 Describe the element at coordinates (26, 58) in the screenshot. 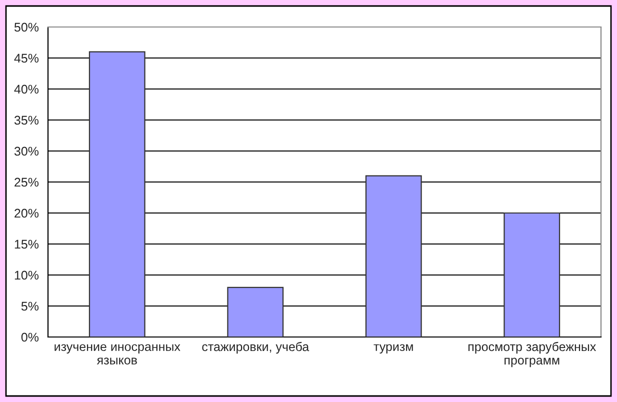

I see `y-tick-label: 45%` at that location.